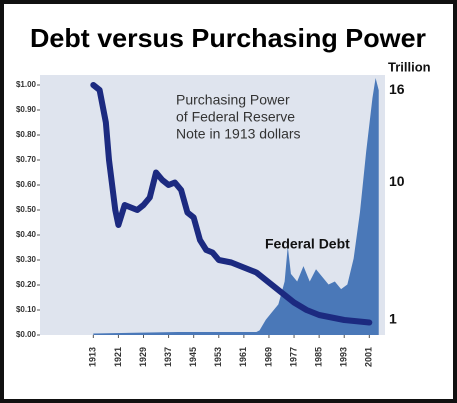 This screenshot has height=403, width=457. Describe the element at coordinates (228, 38) in the screenshot. I see `chart-title: Debt versus Purchasing Power` at that location.